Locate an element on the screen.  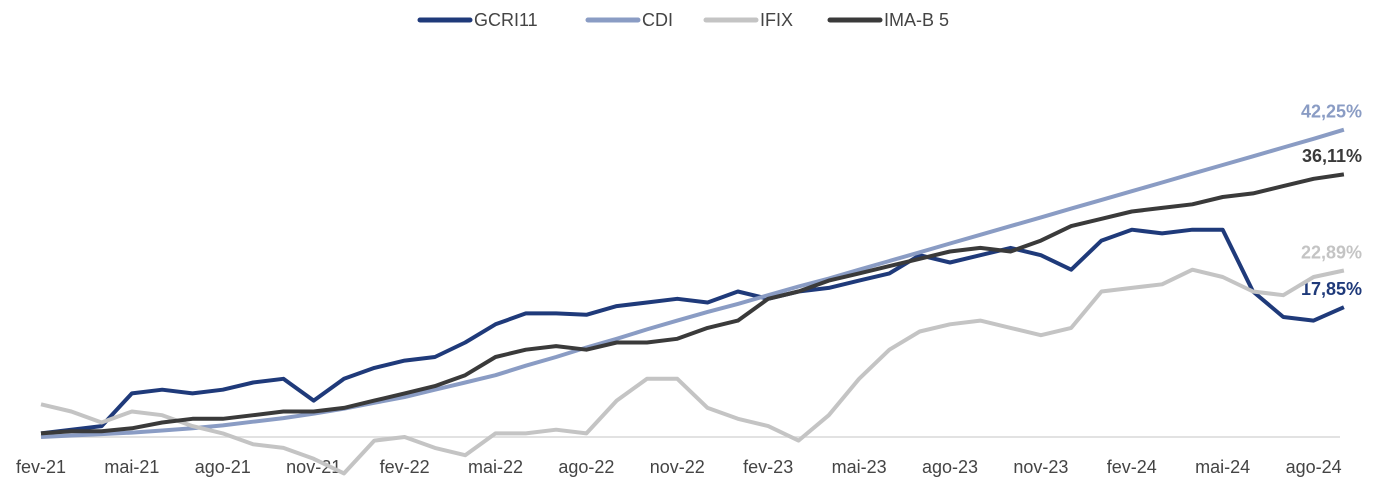
legend-label: IMA-B 5 is located at coordinates (916, 20).